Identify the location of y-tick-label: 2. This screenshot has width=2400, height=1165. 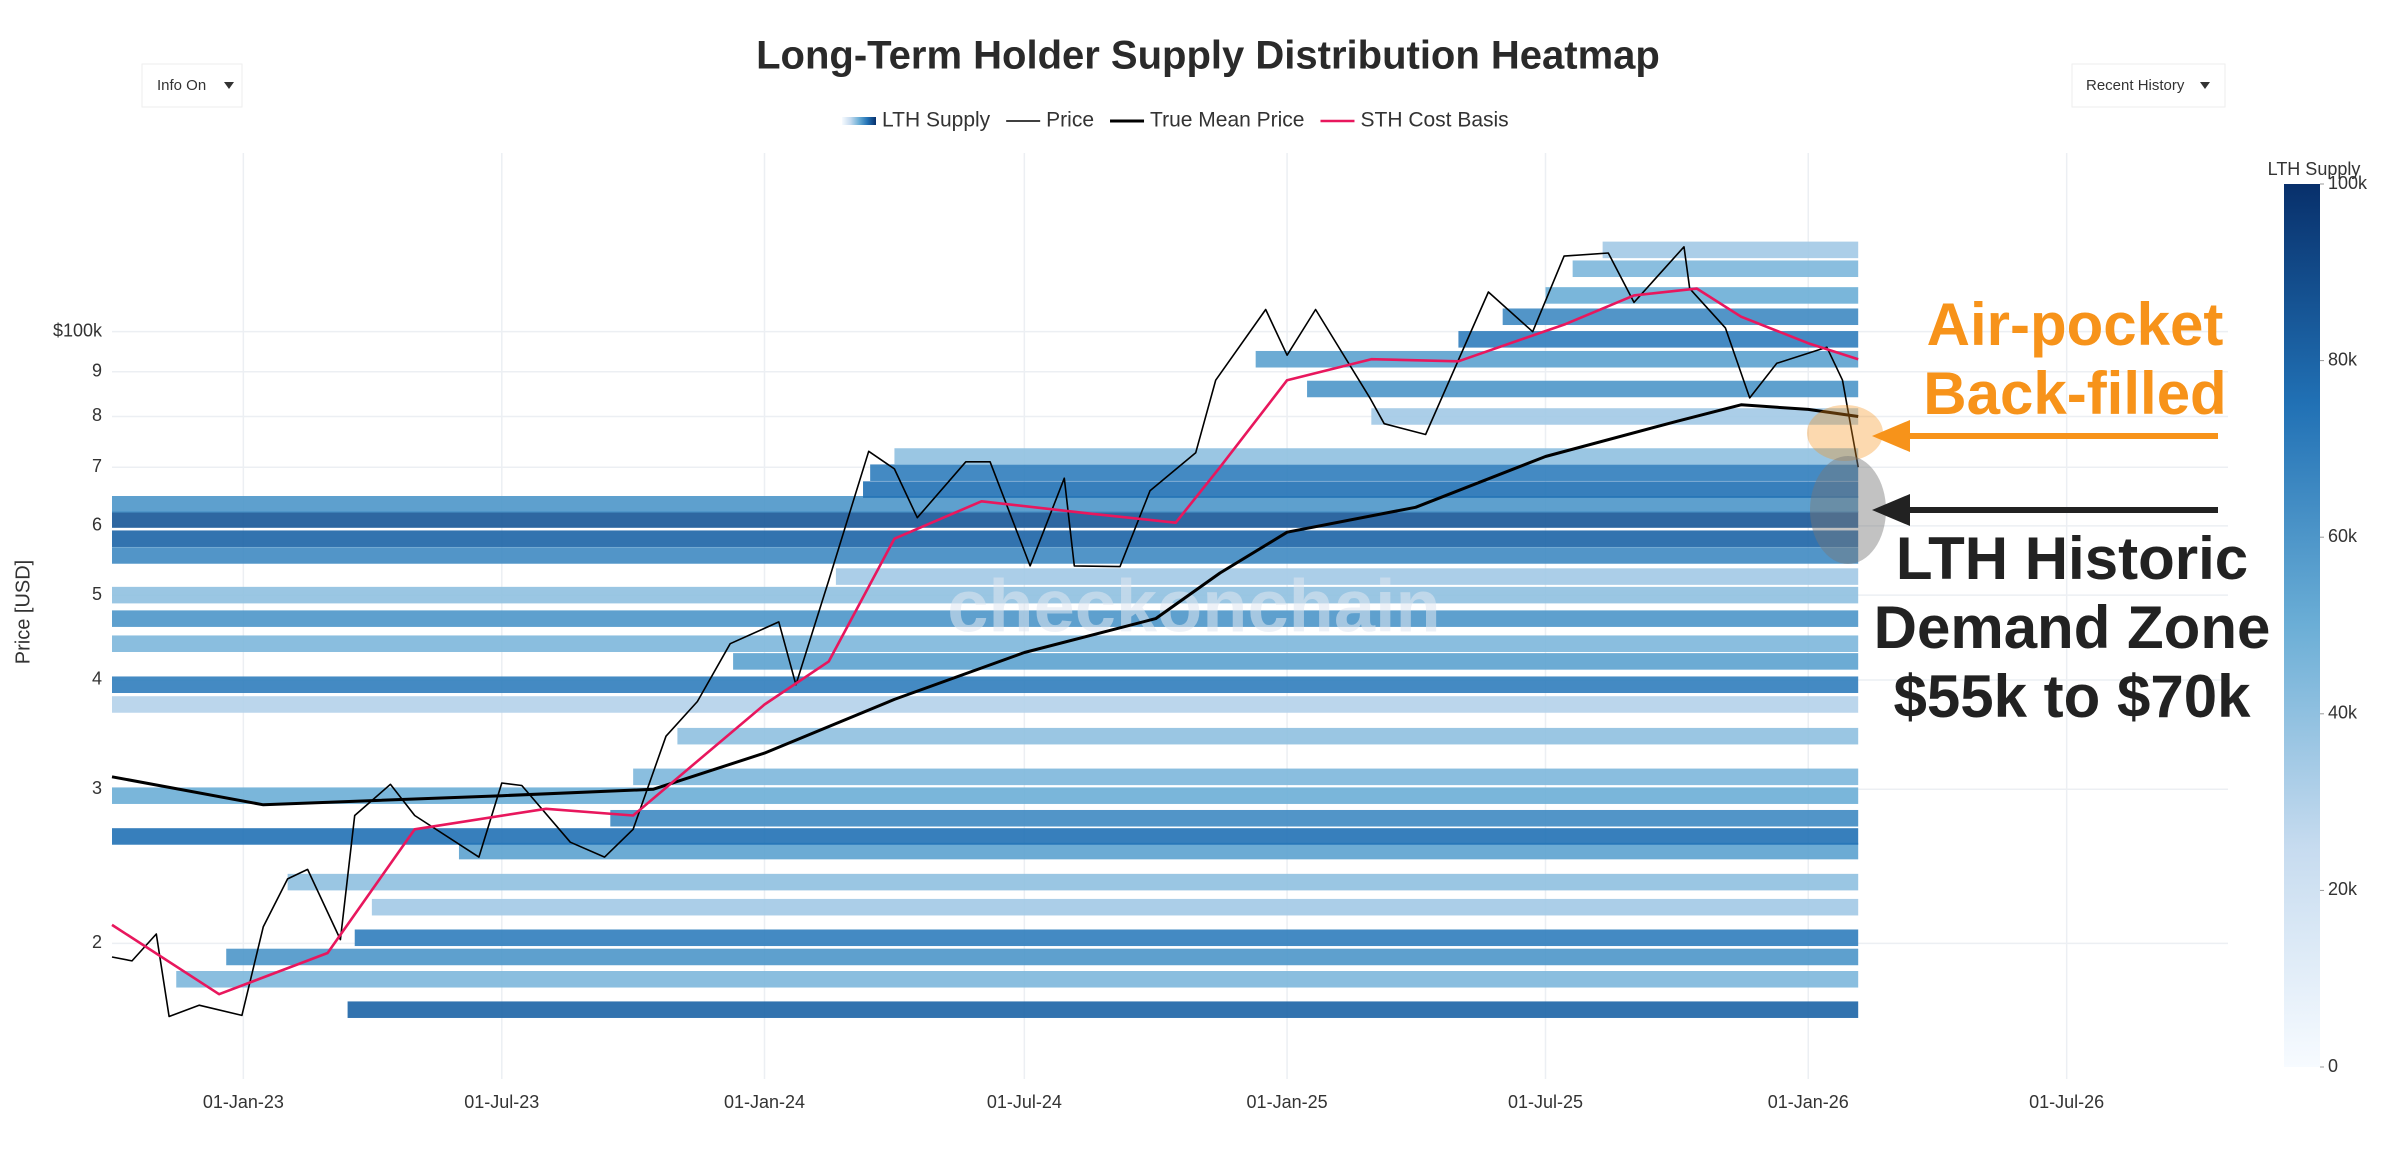
(97, 942).